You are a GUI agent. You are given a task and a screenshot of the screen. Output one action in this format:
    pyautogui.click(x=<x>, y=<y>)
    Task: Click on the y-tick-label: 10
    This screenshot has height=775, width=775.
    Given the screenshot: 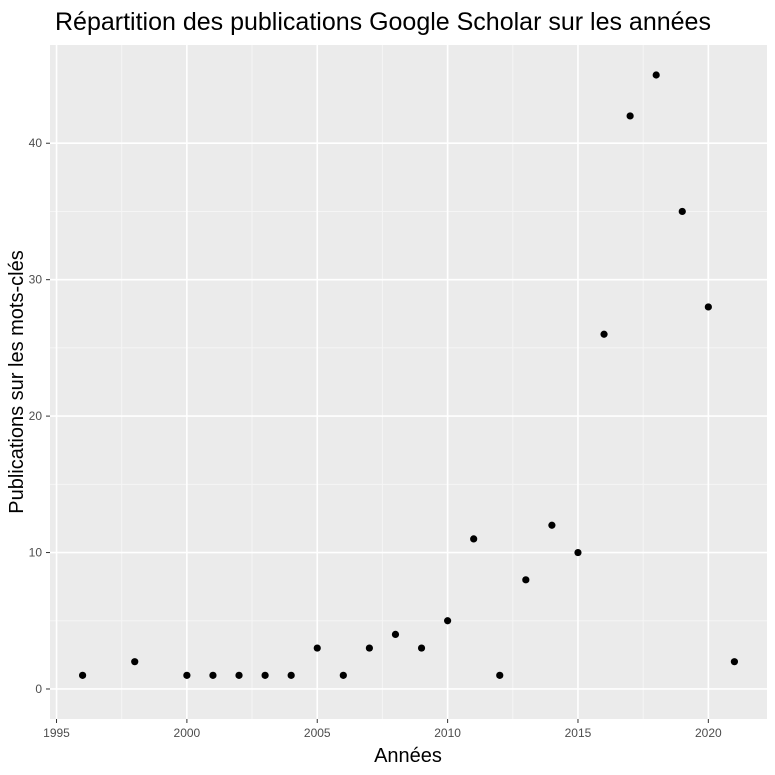 What is the action you would take?
    pyautogui.click(x=36, y=553)
    